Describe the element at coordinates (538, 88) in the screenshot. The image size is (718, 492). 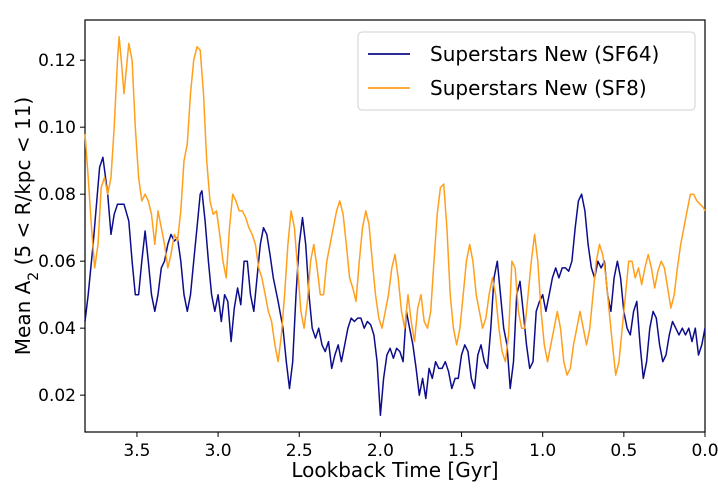
I see `legend-label-sf8: Superstars New (SF8)` at that location.